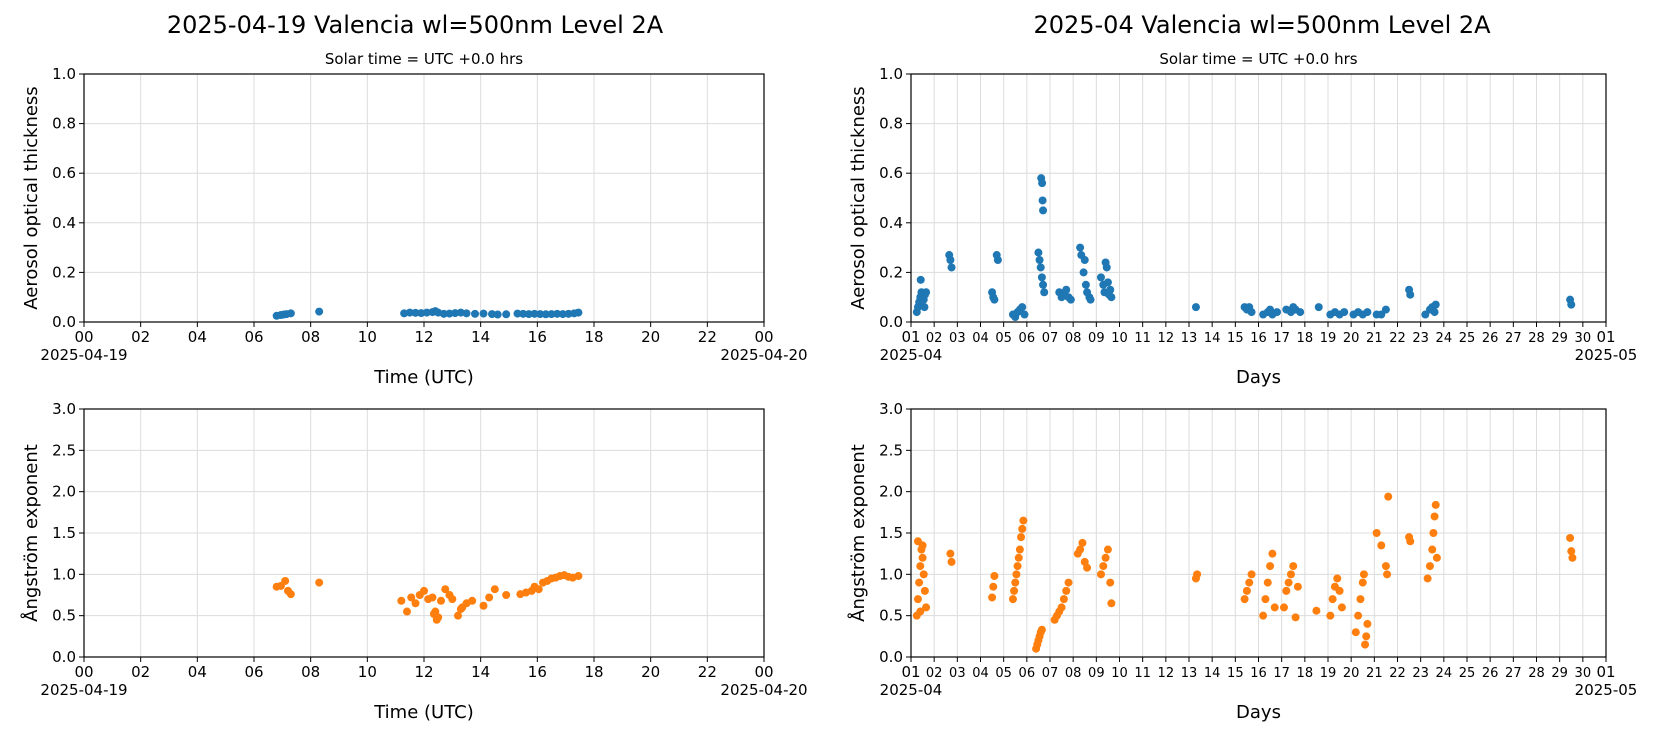 The image size is (1654, 741). What do you see at coordinates (1003, 673) in the screenshot?
I see `x-tick-label: 05` at bounding box center [1003, 673].